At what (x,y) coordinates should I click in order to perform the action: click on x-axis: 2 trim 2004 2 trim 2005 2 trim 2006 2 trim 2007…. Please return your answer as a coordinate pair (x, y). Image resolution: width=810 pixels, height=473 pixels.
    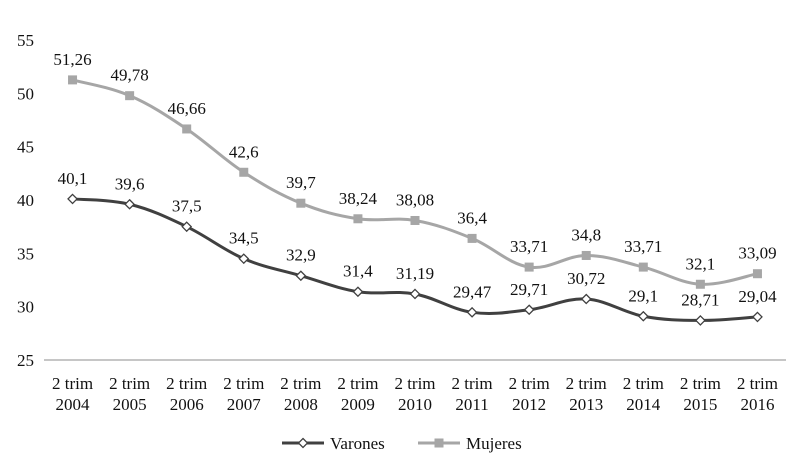
    Looking at the image, I should click on (415, 386).